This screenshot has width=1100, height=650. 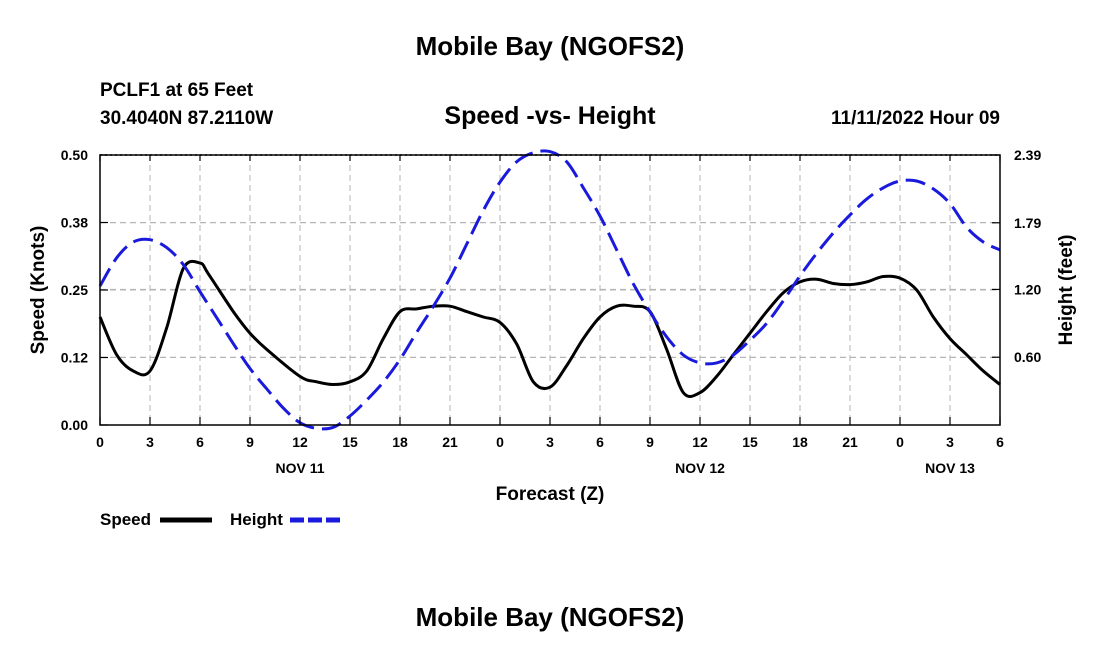 I want to click on y2-axis-label: Height (feet), so click(x=1066, y=290).